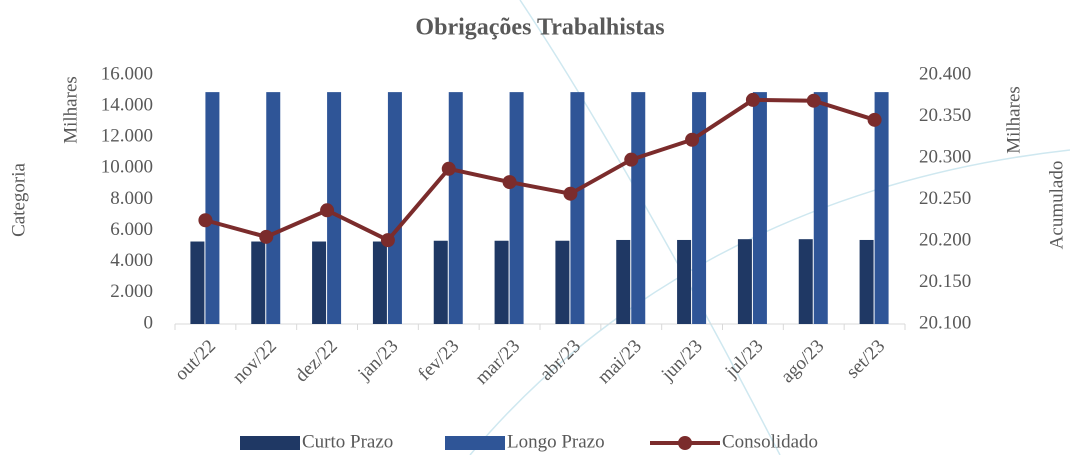  I want to click on legend-label: Curto Prazo, so click(347, 441).